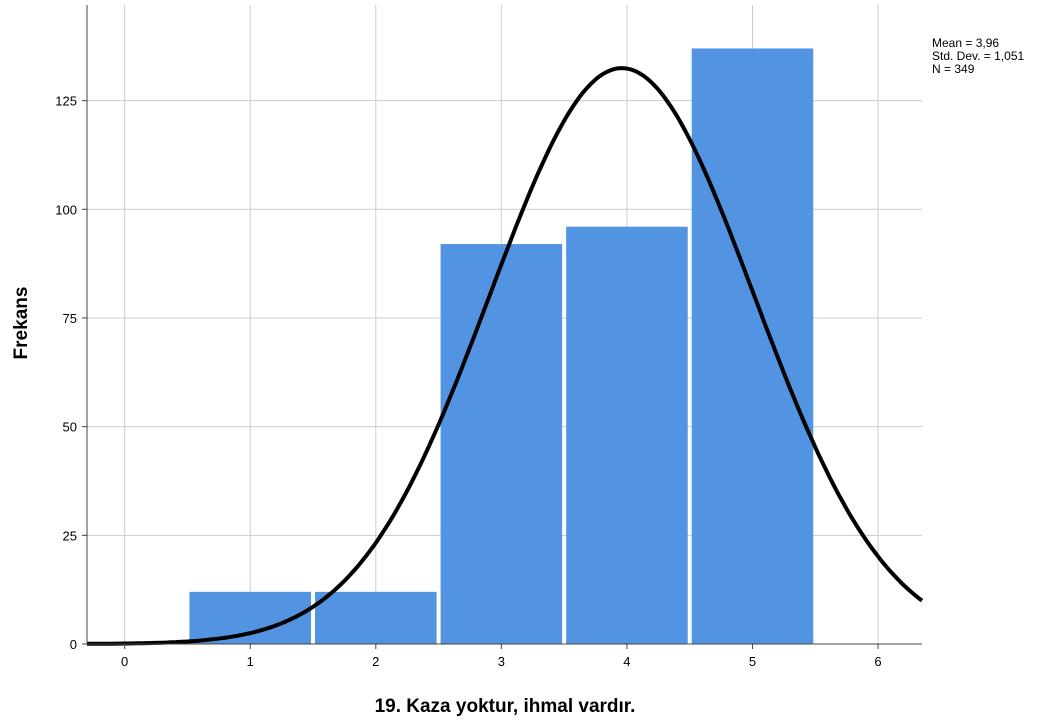 The width and height of the screenshot is (1063, 725). What do you see at coordinates (70, 427) in the screenshot?
I see `y-tick-label-50: 50` at bounding box center [70, 427].